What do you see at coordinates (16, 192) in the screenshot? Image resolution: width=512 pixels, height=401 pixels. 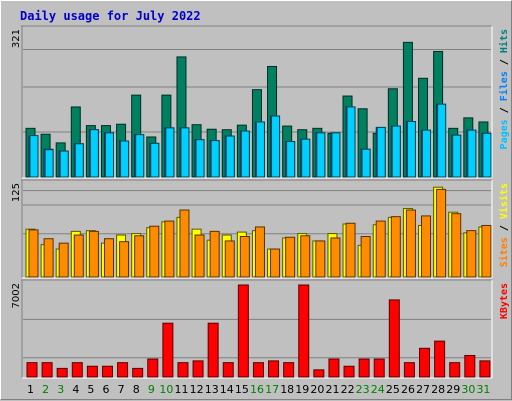 I see `y-max-label: 125` at bounding box center [16, 192].